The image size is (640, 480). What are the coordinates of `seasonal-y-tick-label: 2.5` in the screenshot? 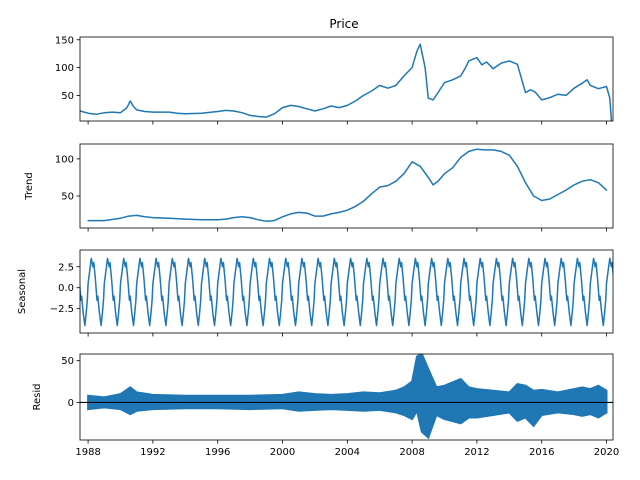 It's located at (66, 267).